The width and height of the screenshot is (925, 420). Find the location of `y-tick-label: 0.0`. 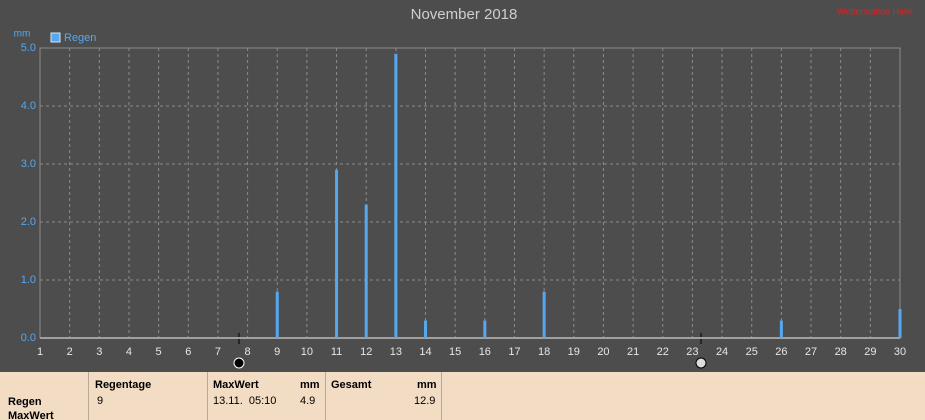

y-tick-label: 0.0 is located at coordinates (28, 338).